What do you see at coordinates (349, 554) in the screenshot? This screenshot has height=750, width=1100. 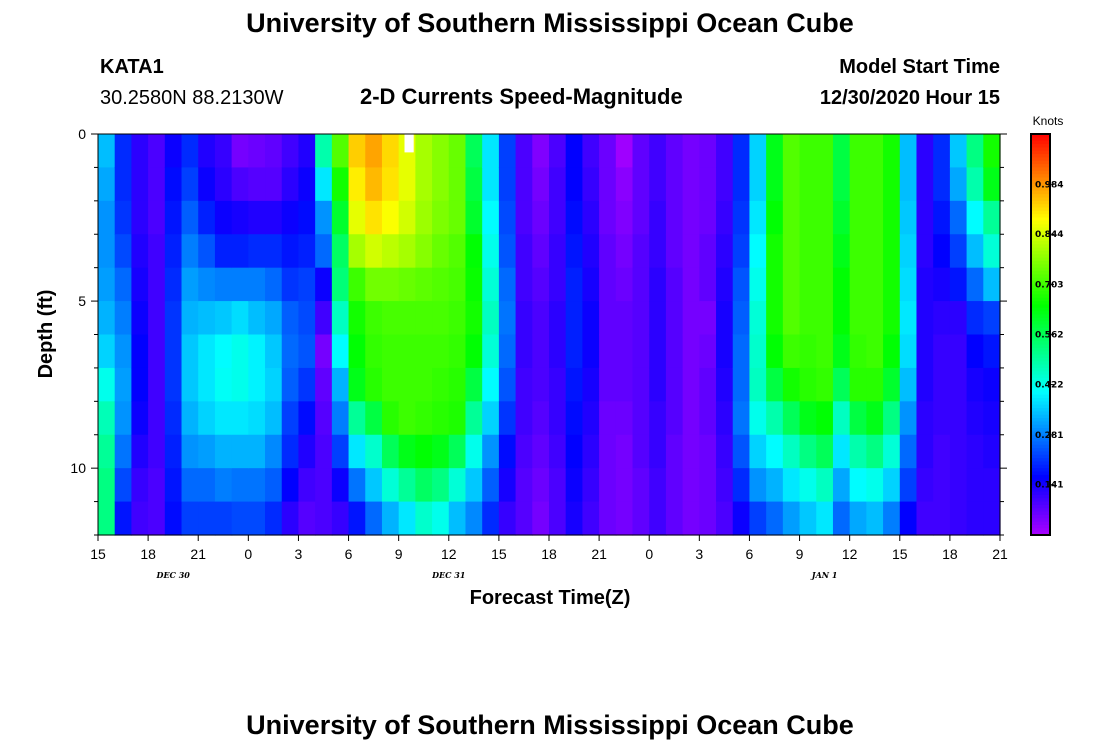 I see `x-tick-label: 6` at bounding box center [349, 554].